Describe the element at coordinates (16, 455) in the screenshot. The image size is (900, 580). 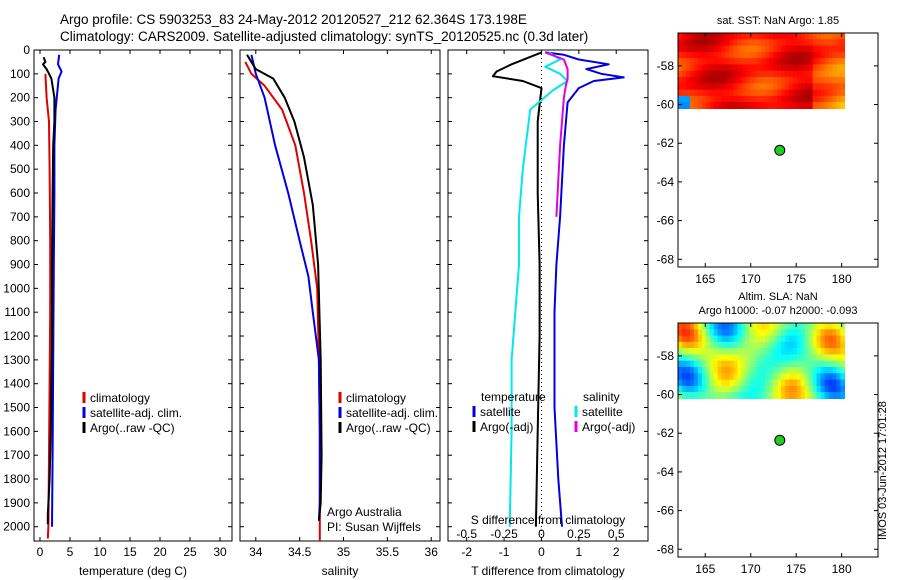
I see `temperature-panel-ytick-label: 1700` at that location.